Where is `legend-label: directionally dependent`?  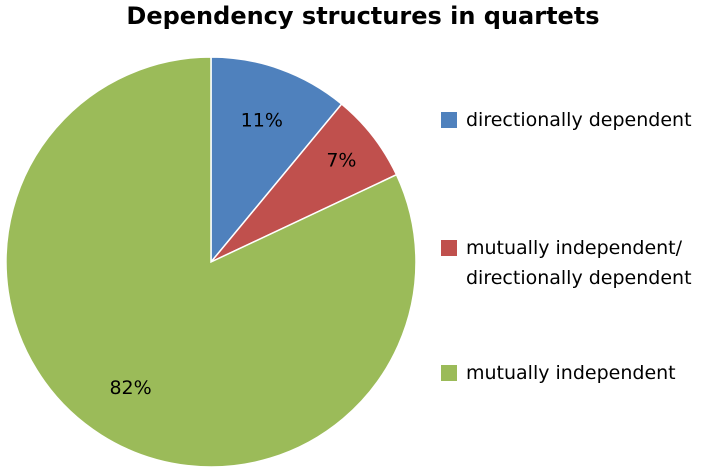
legend-label: directionally dependent is located at coordinates (579, 120).